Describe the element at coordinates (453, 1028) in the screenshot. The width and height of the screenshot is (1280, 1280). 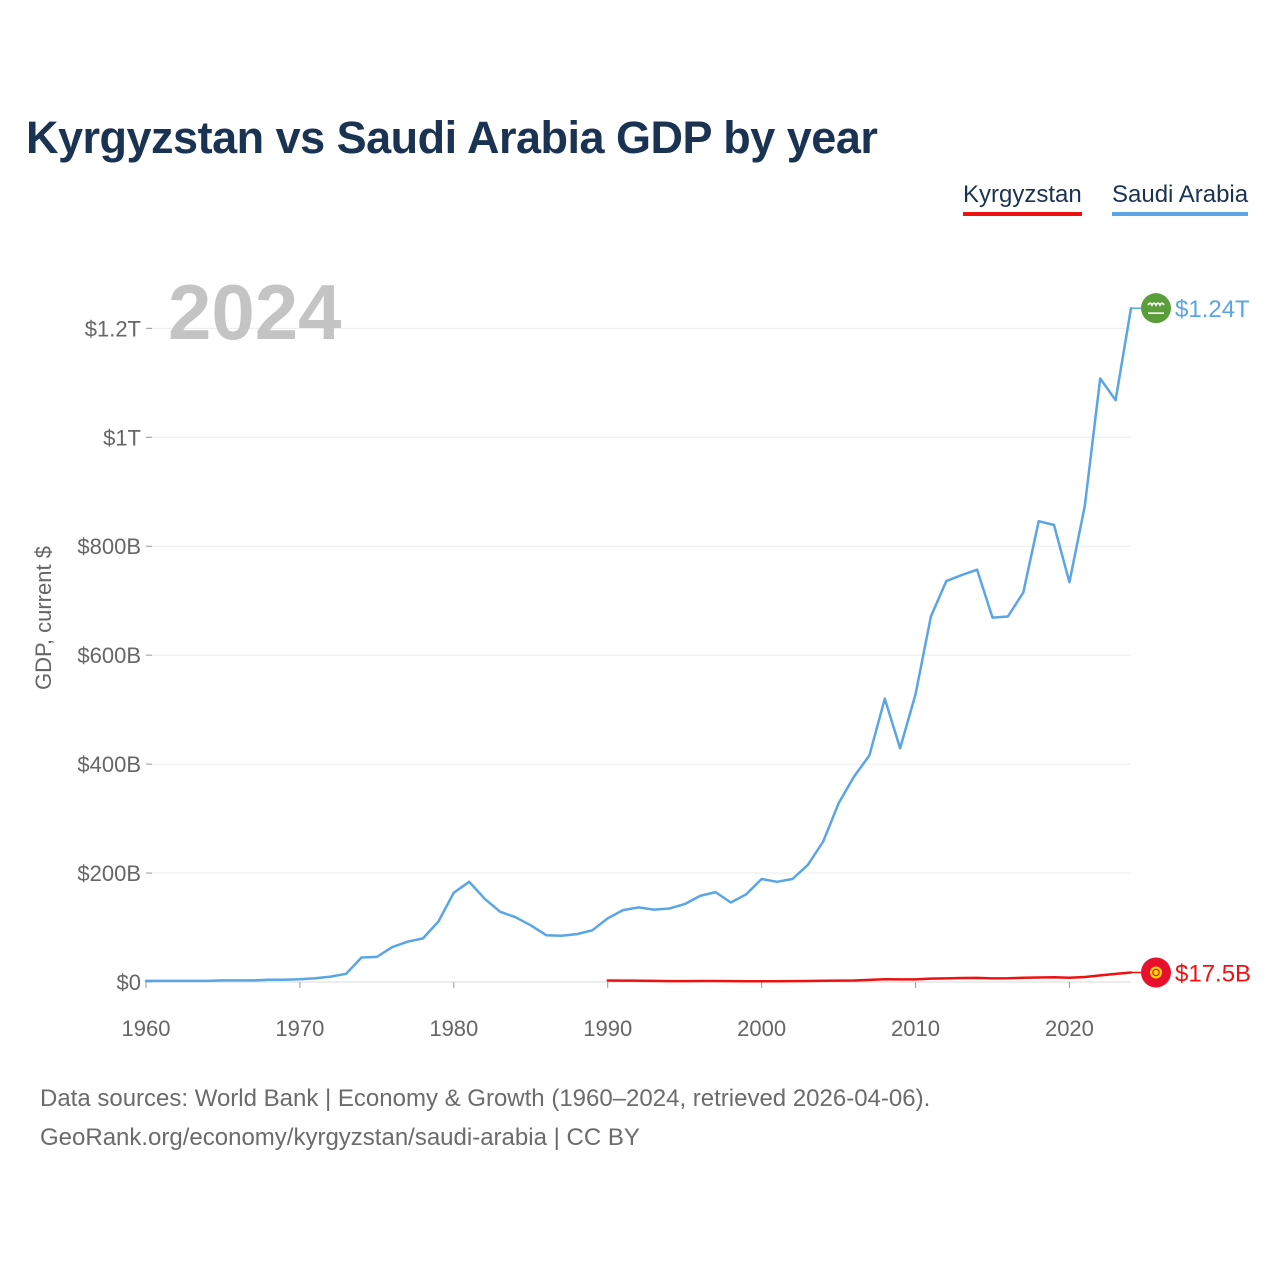
I see `x-tick-label: 1980` at that location.